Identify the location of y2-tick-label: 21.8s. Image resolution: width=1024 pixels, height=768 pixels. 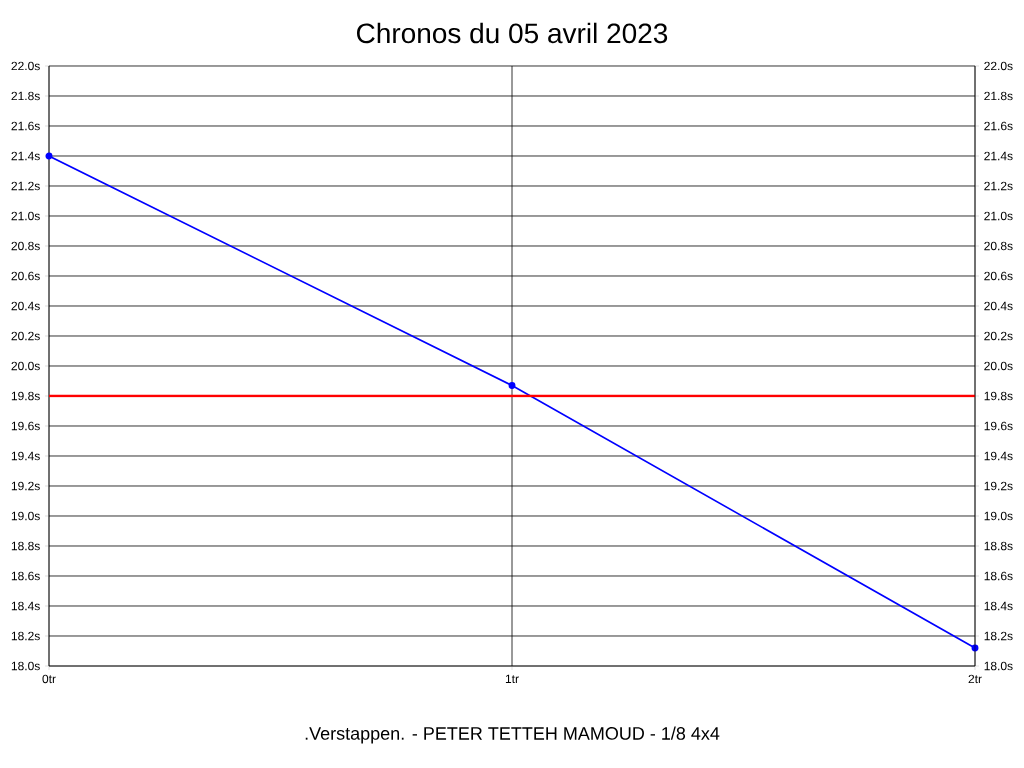
(998, 96).